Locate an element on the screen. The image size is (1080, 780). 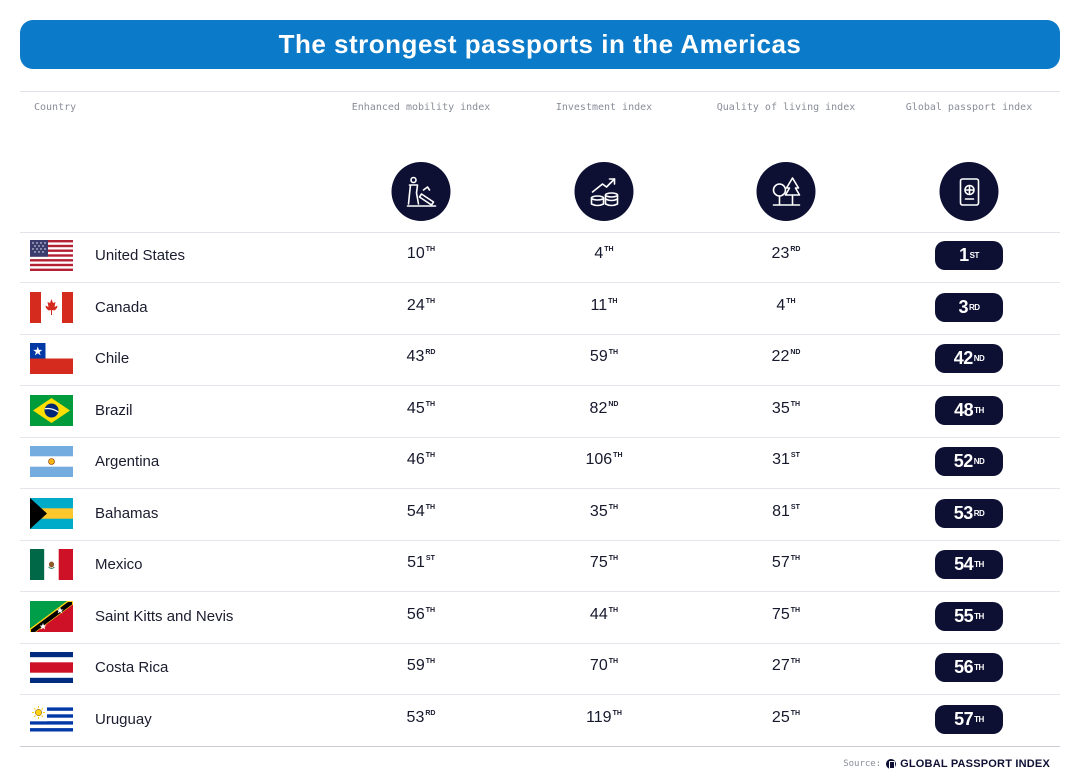
global-rank-badge: 53 RD is located at coordinates (969, 513).